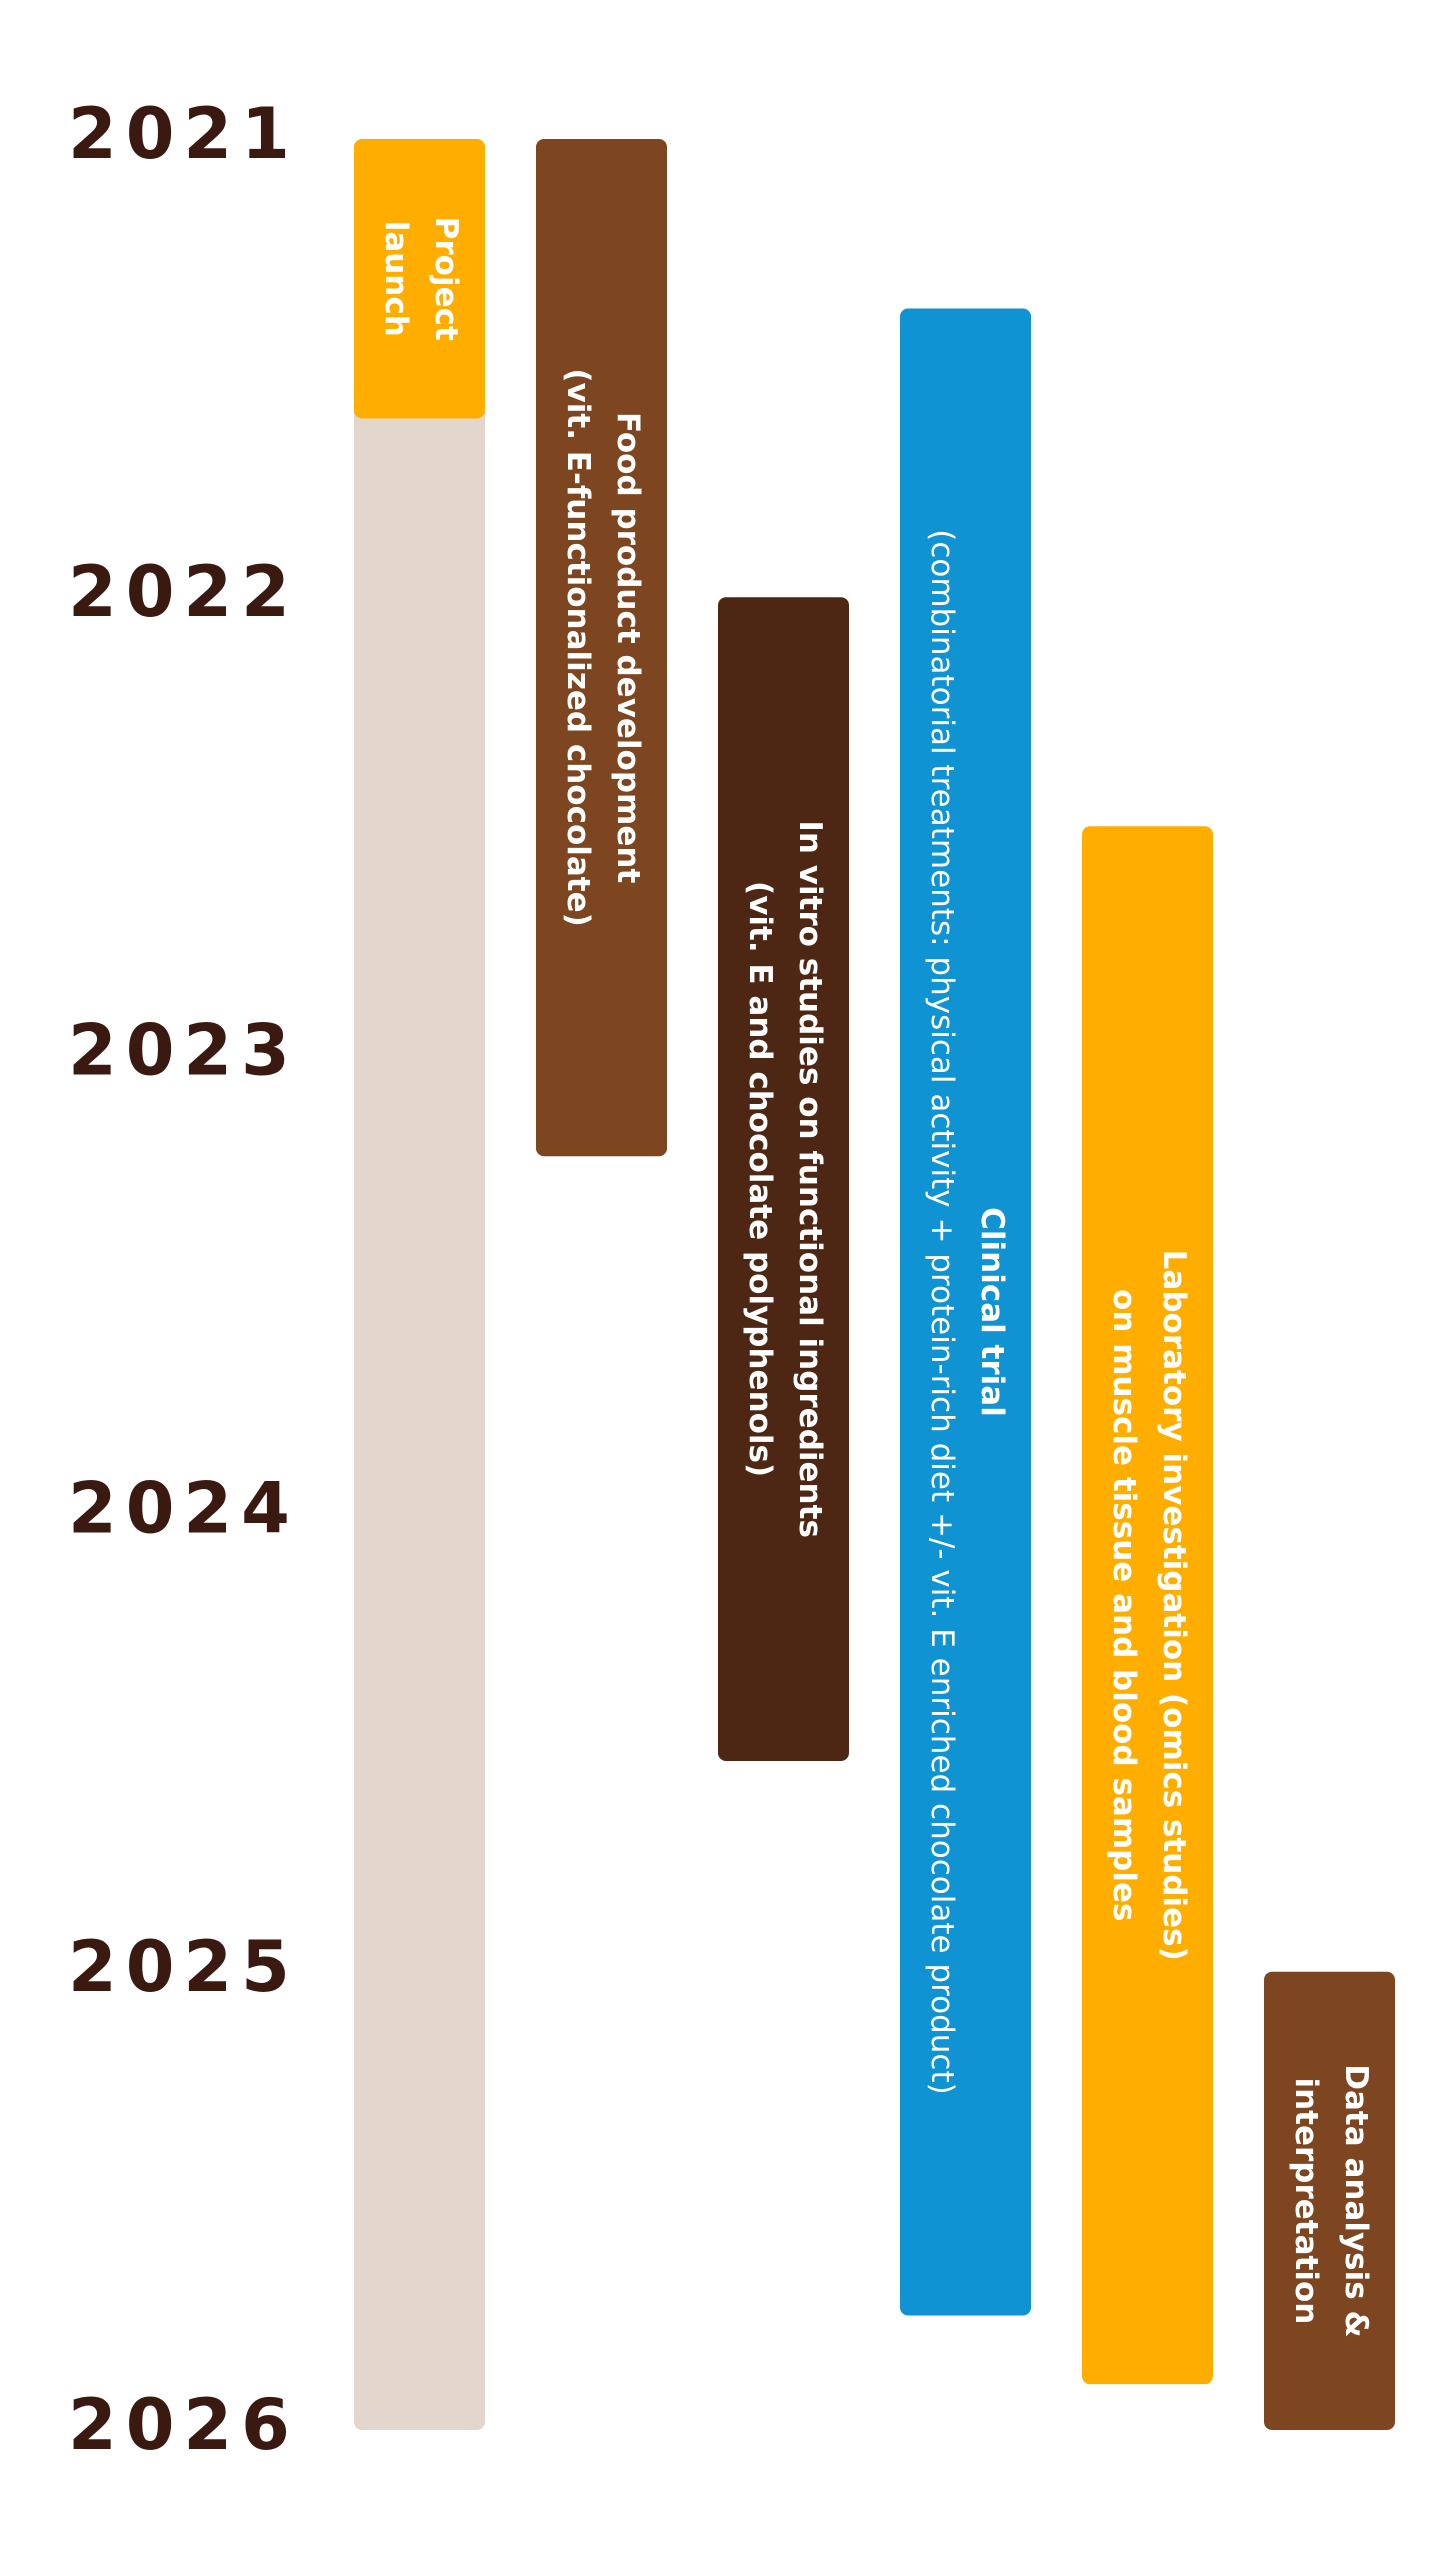 The image size is (1440, 2564). What do you see at coordinates (992, 1312) in the screenshot?
I see `task-label-line: Clinical trial` at bounding box center [992, 1312].